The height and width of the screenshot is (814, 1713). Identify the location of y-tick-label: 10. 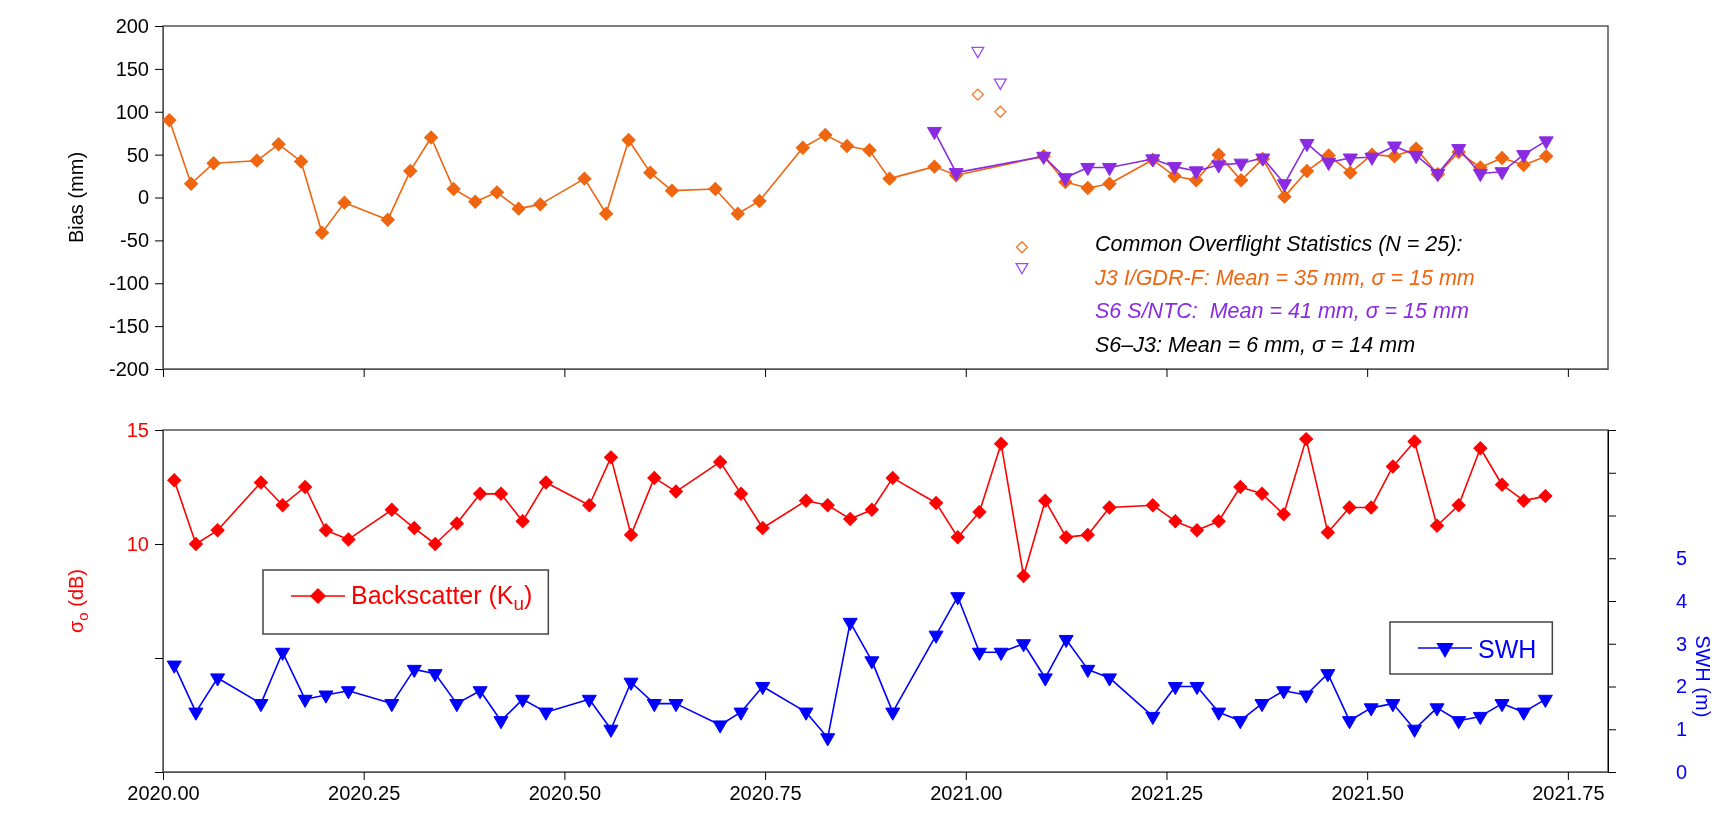
(137, 543).